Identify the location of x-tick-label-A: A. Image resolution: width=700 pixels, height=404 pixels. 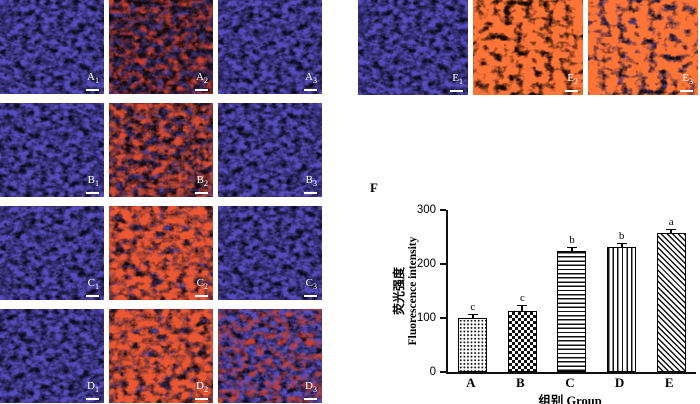
(471, 382).